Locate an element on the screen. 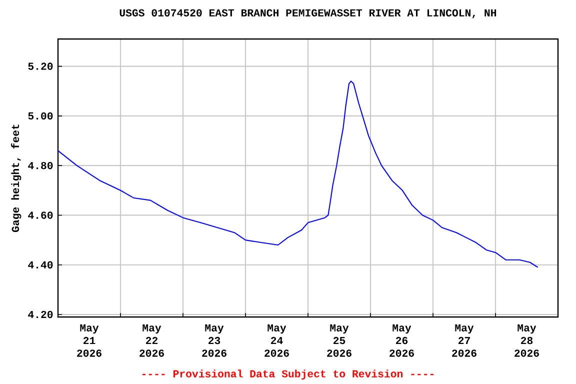 Image resolution: width=576 pixels, height=384 pixels. y-axis-title: Gage height, feet is located at coordinates (16, 178).